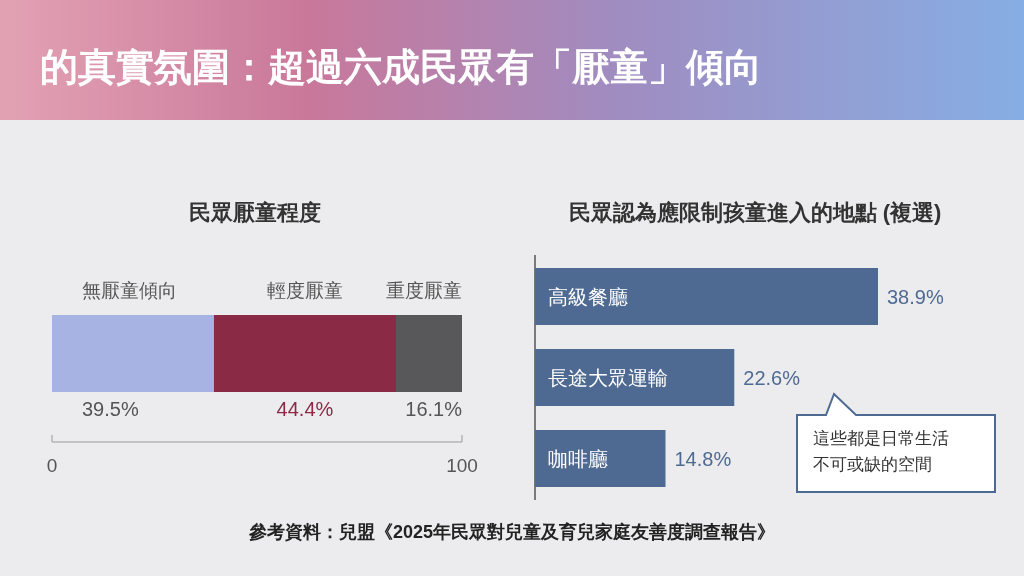 This screenshot has width=1024, height=576. I want to click on data-label: 16.1%, so click(434, 409).